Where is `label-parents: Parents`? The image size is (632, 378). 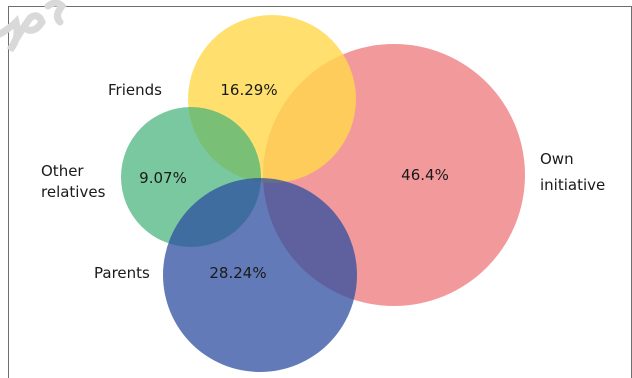 label-parents: Parents is located at coordinates (122, 273).